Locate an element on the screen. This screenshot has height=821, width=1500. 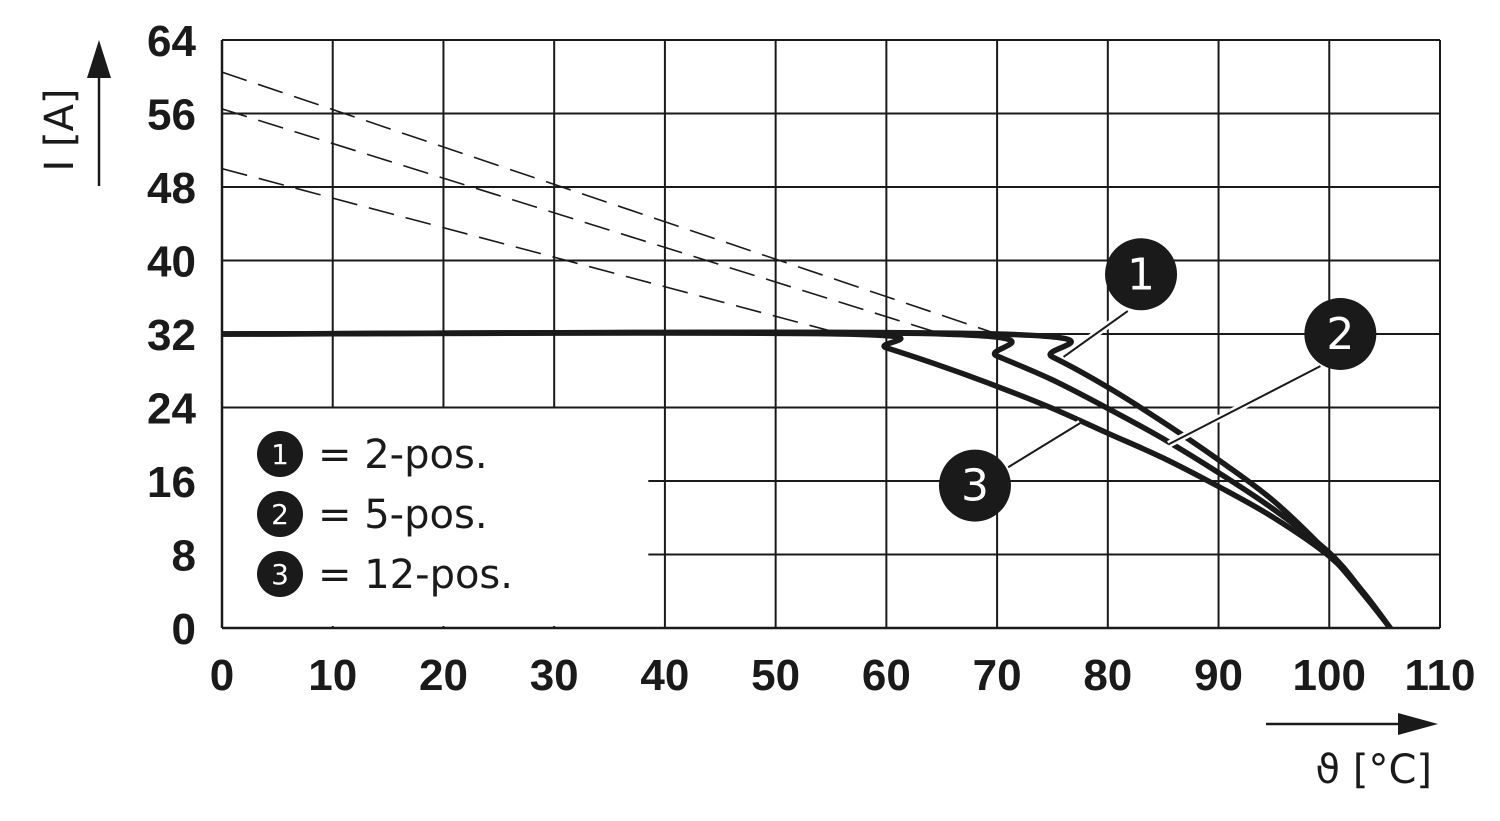
y-tick-labels: 0 8 16 24 32 40 48 56 64 is located at coordinates (171, 335).